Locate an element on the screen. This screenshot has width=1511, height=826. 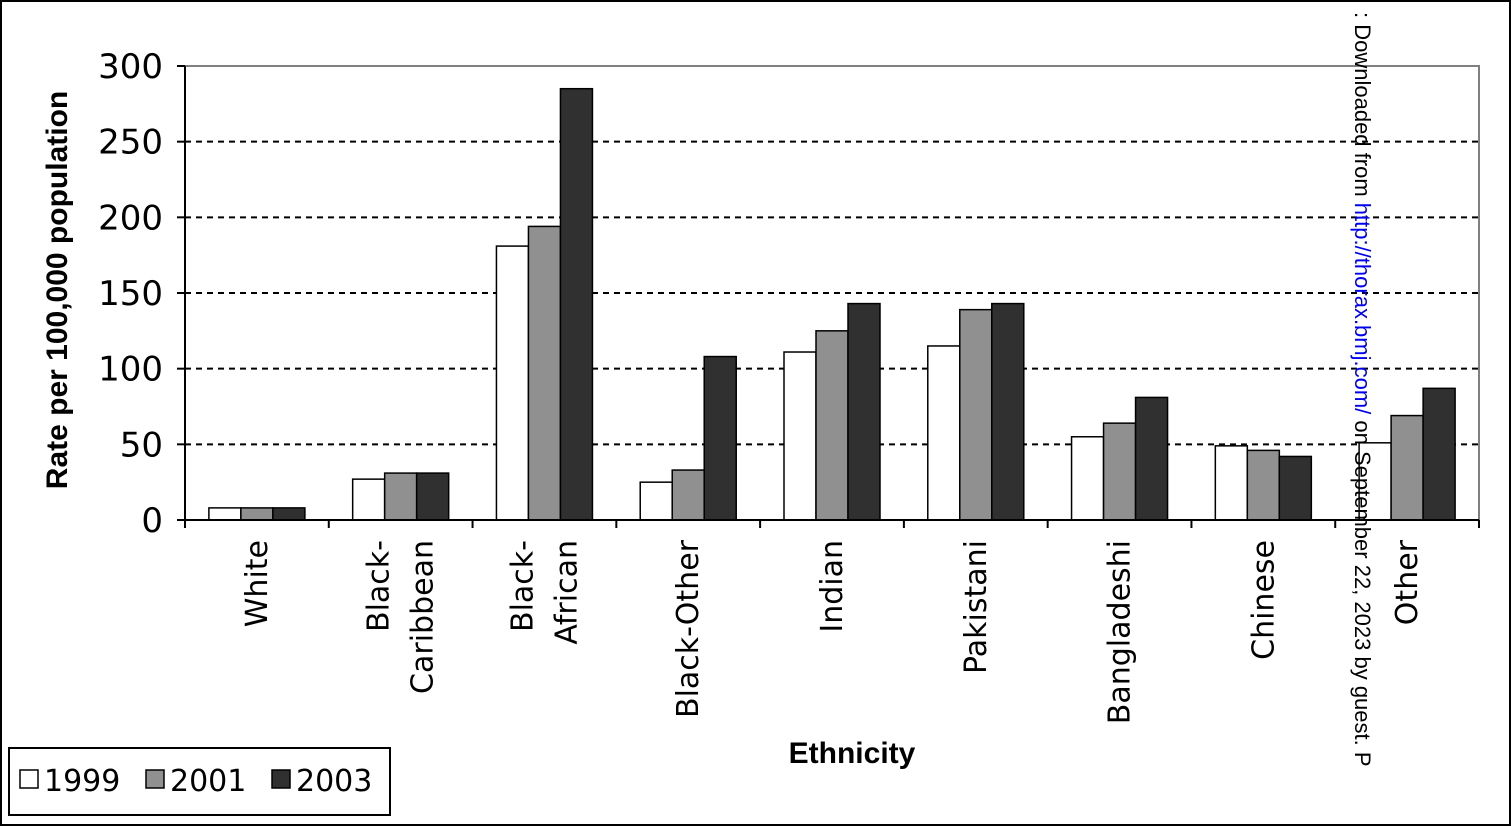
bar-1999-pakistani is located at coordinates (944, 433).